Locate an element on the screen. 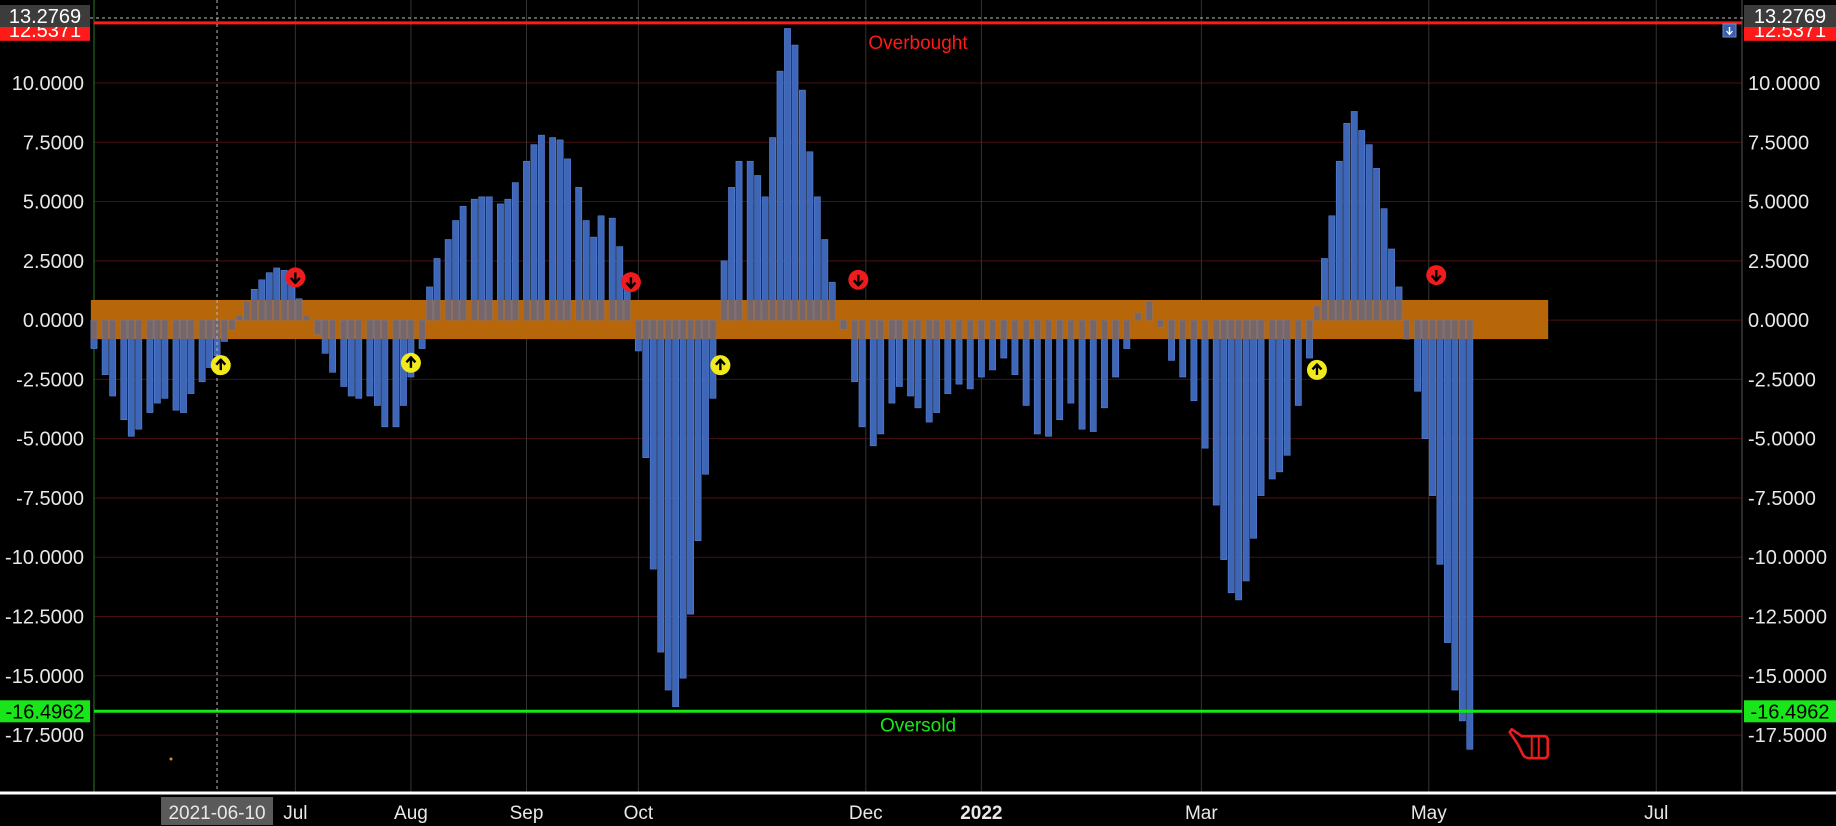 This screenshot has width=1836, height=826. y-tick-label-left: -7.5000 is located at coordinates (50, 499).